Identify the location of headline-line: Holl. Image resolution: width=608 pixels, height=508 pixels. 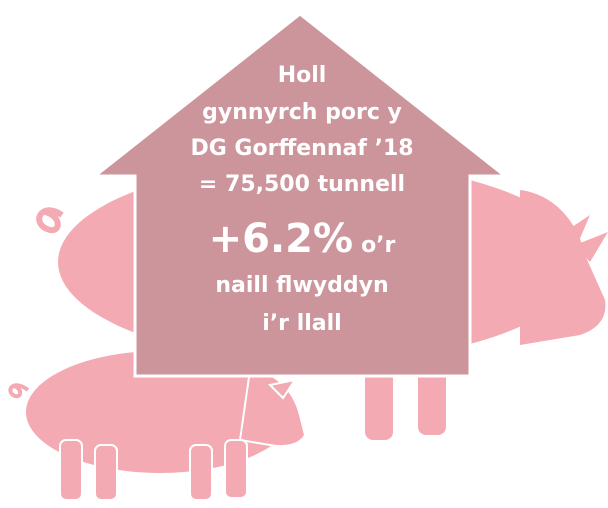
(302, 75).